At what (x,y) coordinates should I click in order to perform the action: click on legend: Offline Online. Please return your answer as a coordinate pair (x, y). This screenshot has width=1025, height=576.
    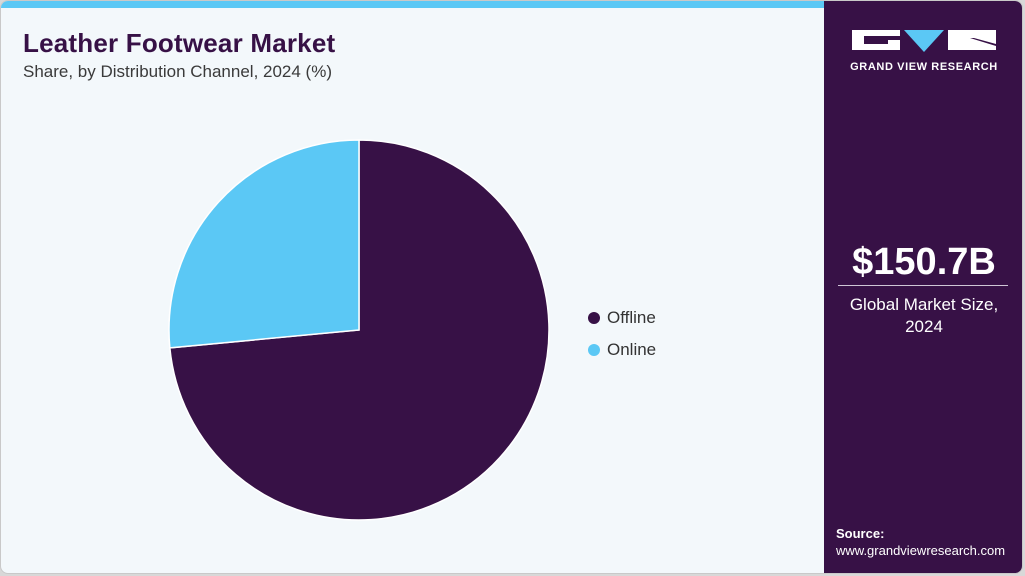
    Looking at the image, I should click on (622, 334).